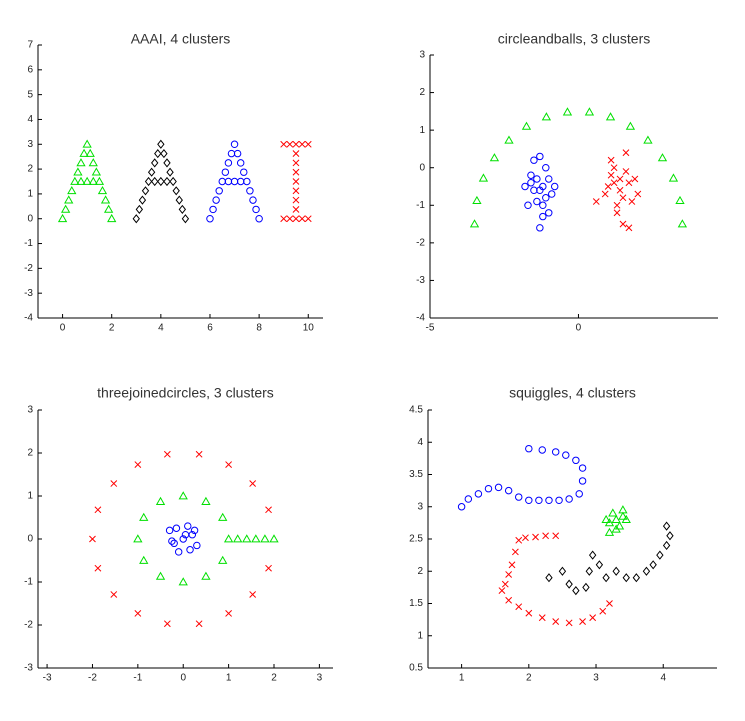 The height and width of the screenshot is (721, 745). I want to click on x-tick-label: -1, so click(137, 678).